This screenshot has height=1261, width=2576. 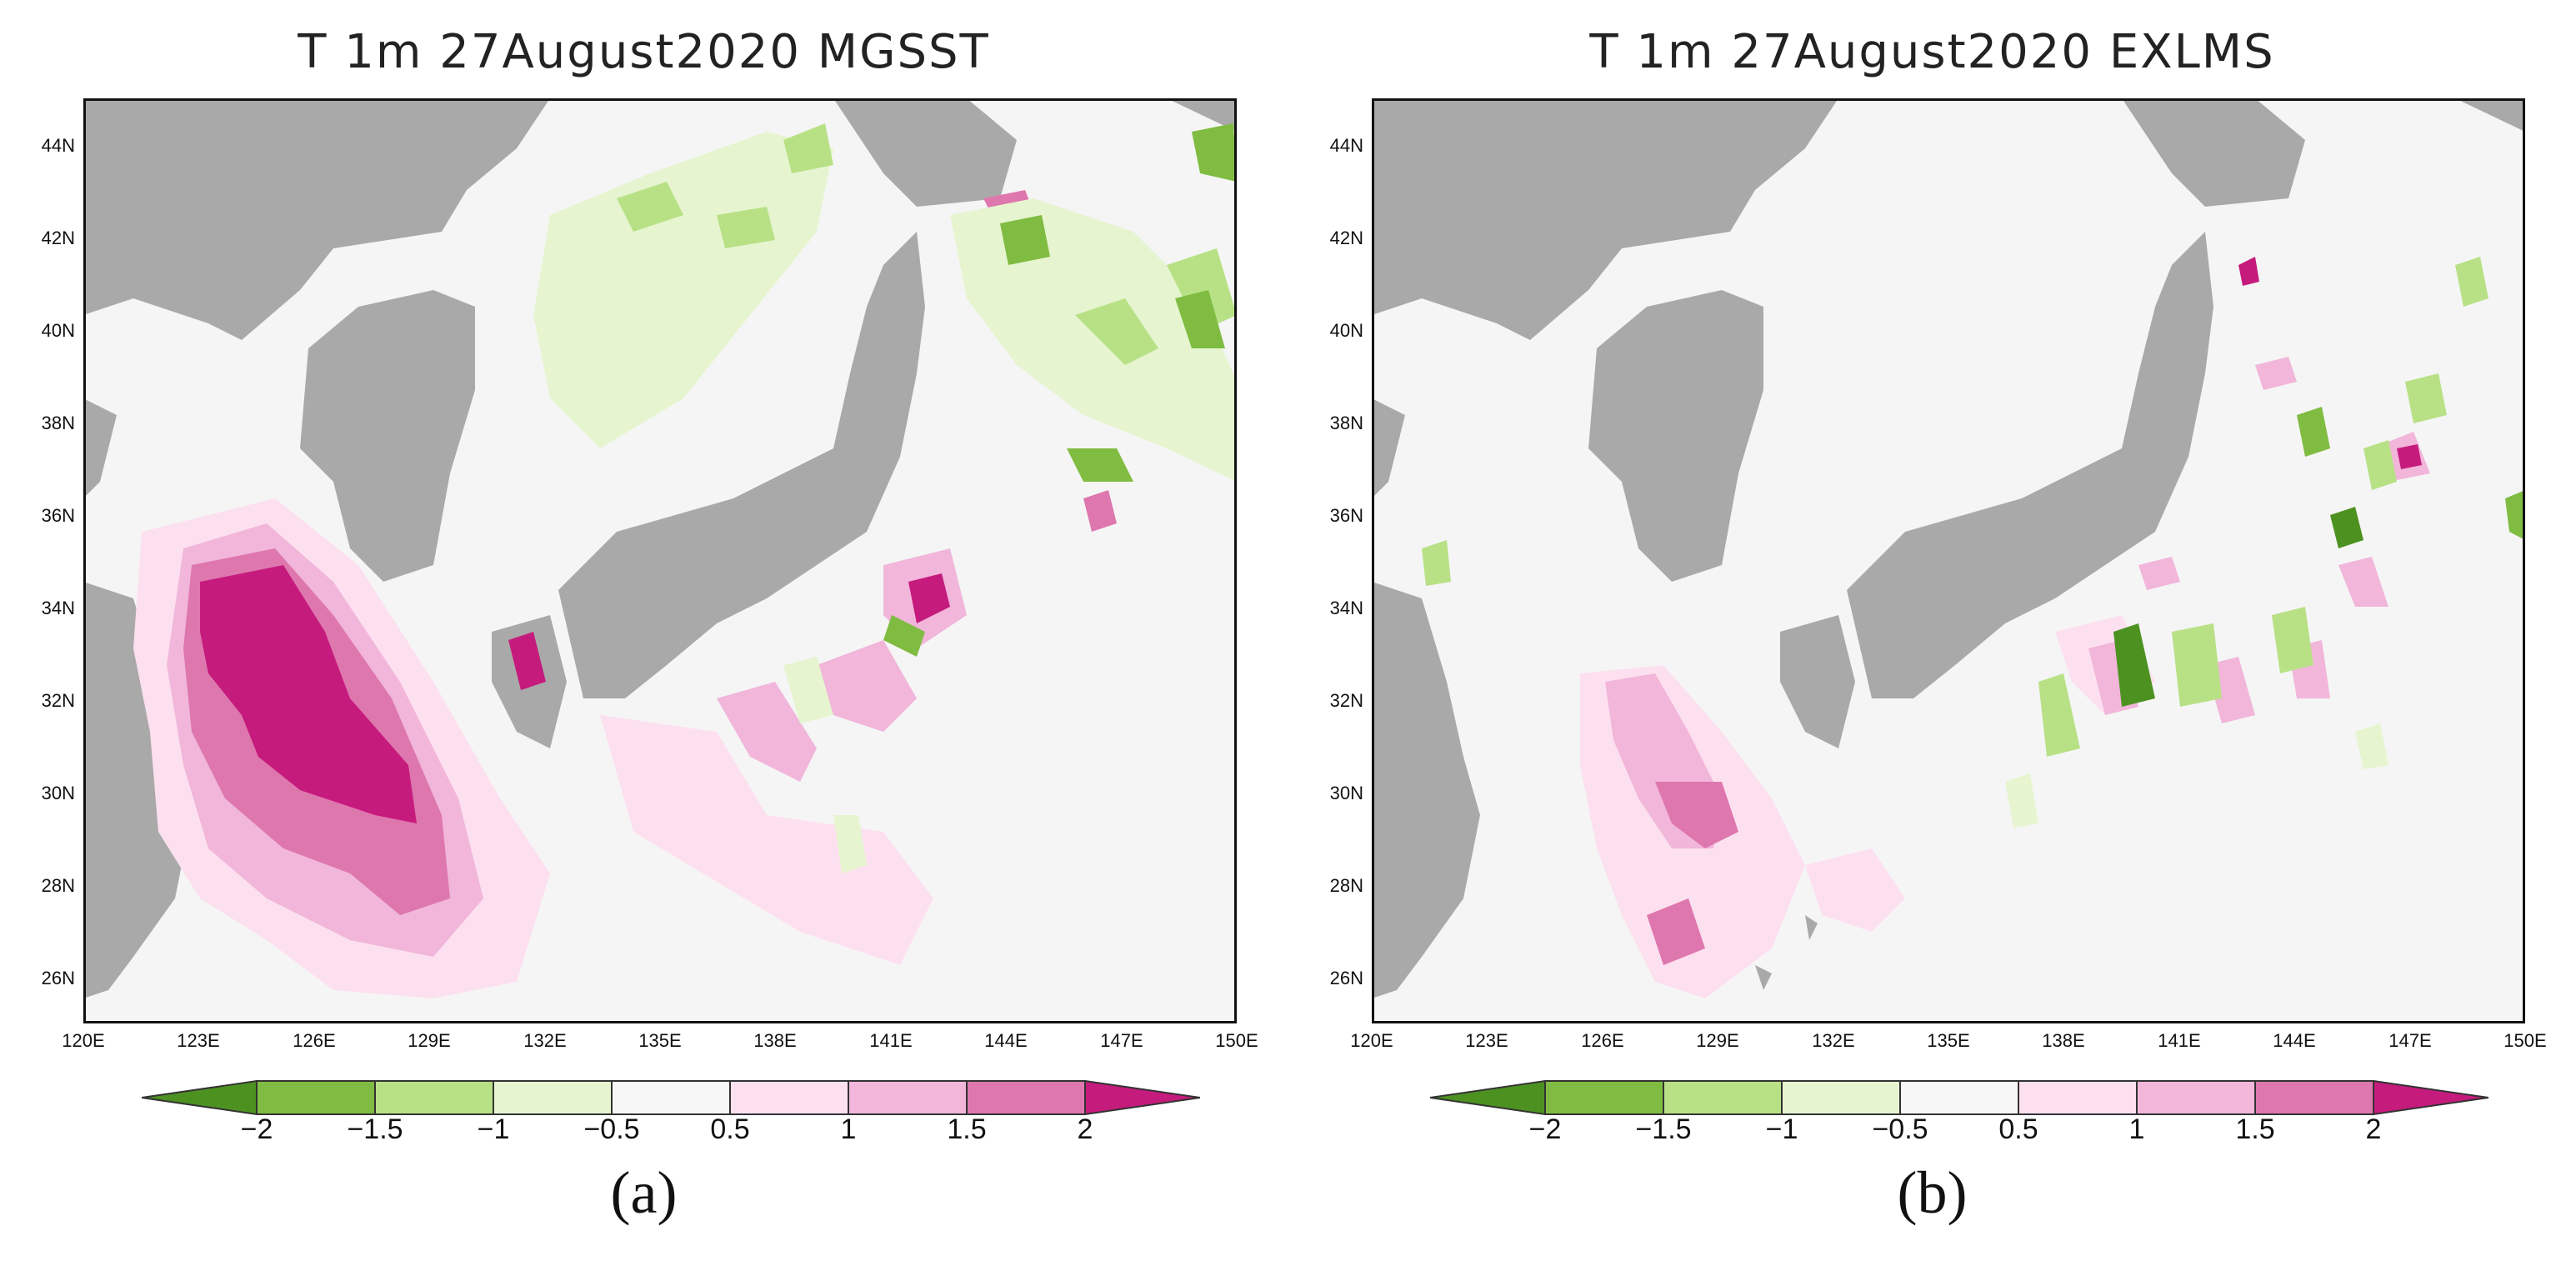 What do you see at coordinates (58, 423) in the screenshot?
I see `lat-tick-label: 38N` at bounding box center [58, 423].